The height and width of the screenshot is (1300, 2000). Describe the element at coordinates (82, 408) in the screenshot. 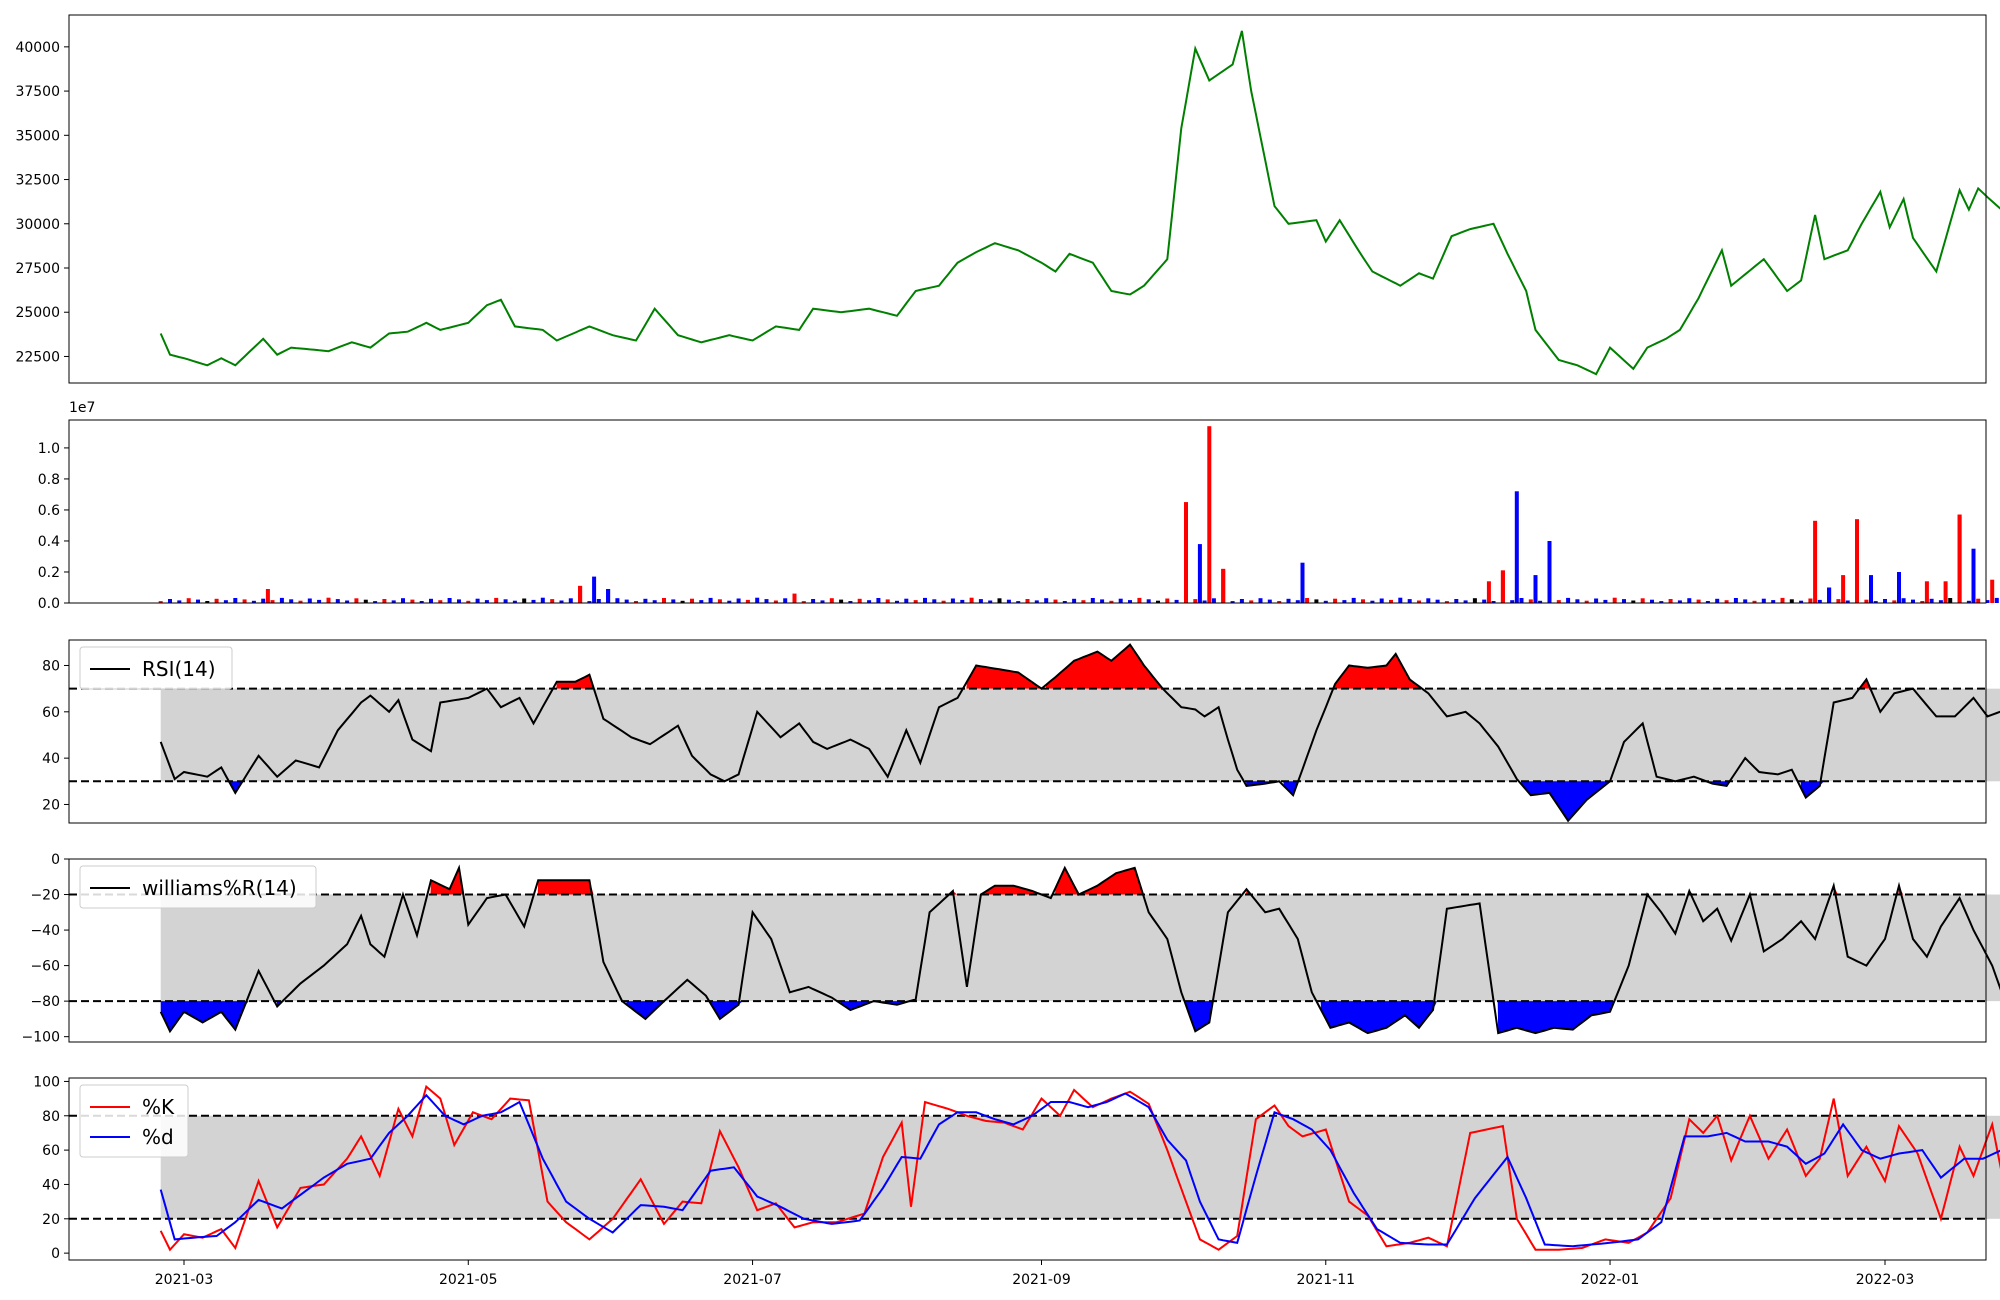

I see `volume-exponent-label: 1e7` at that location.